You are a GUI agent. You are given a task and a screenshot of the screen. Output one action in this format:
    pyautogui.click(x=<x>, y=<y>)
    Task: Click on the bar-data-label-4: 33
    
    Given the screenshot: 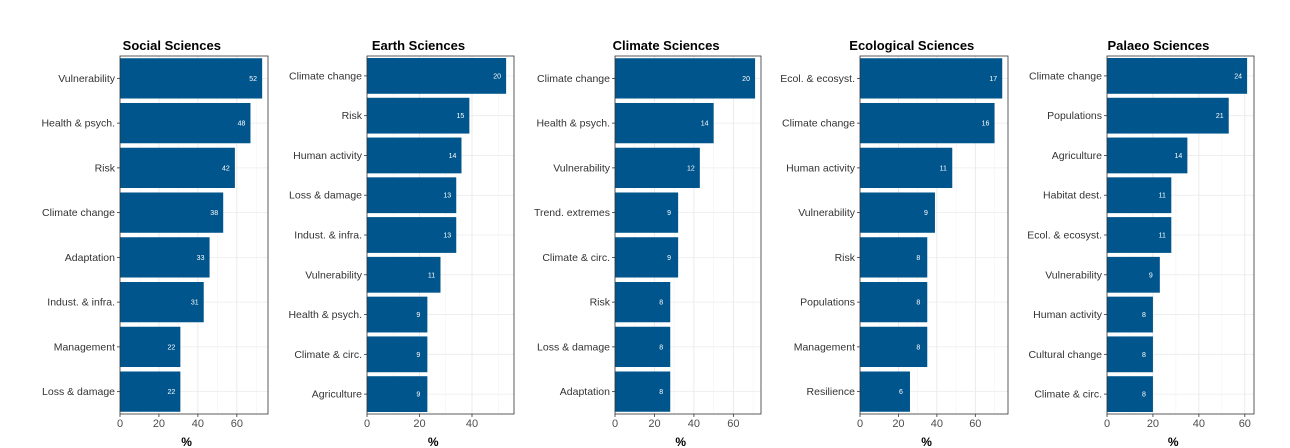 What is the action you would take?
    pyautogui.click(x=201, y=258)
    